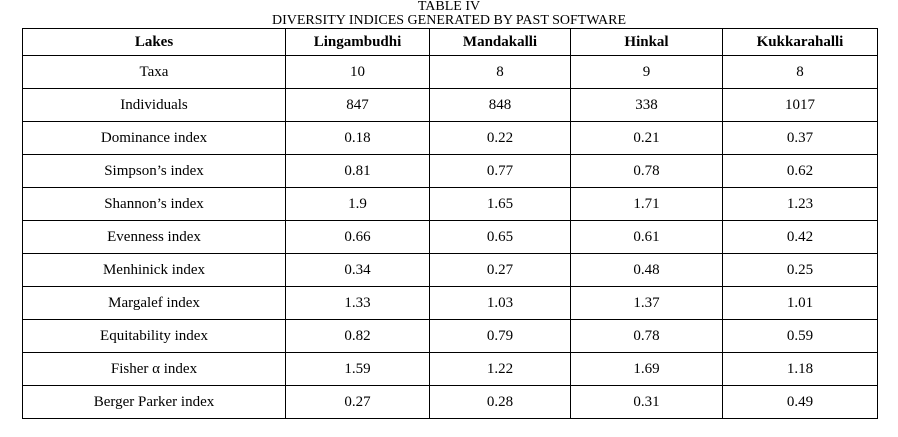  Describe the element at coordinates (154, 42) in the screenshot. I see `column-header-lakes: Lakes` at that location.